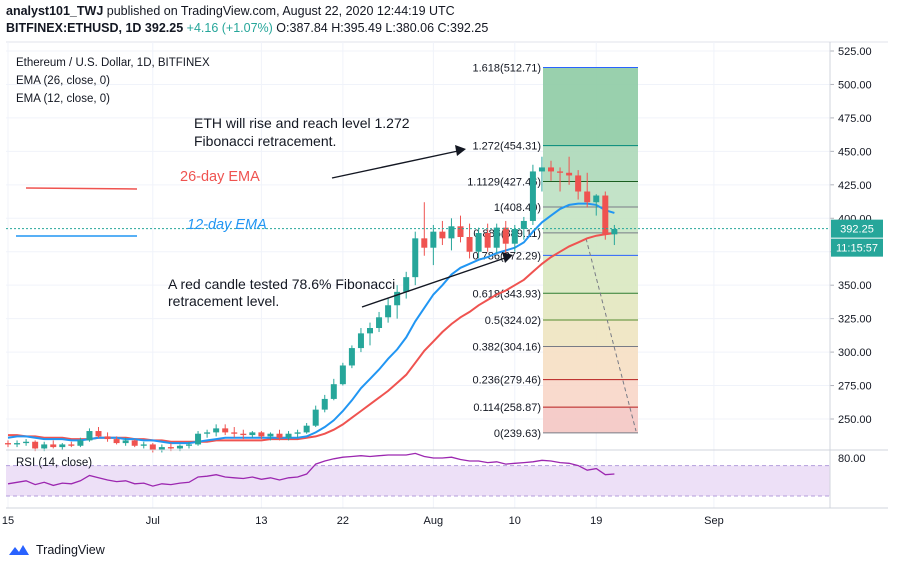 This screenshot has height=570, width=900. Describe the element at coordinates (54, 463) in the screenshot. I see `rsi-title: RSI (14, close)` at that location.